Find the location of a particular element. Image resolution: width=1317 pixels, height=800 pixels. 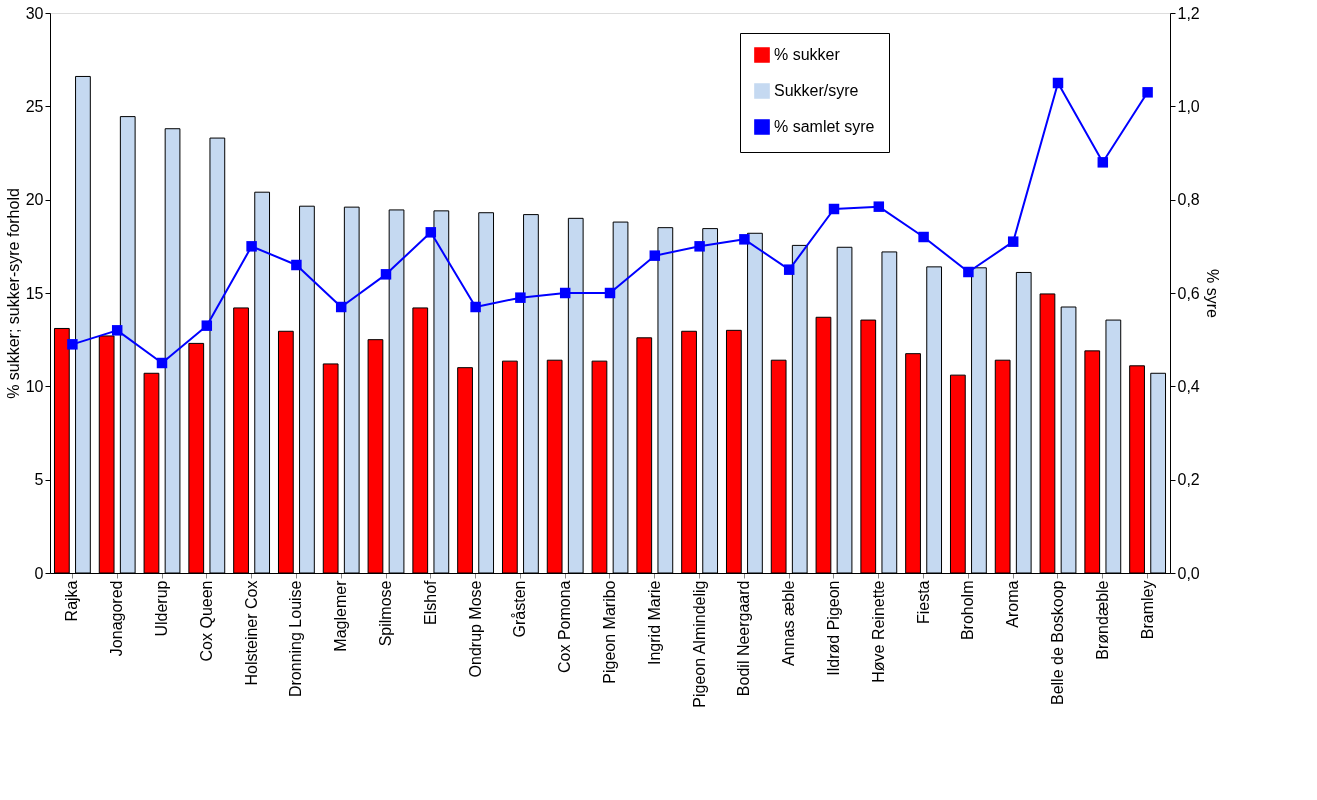

x-tick-label: Annas æble is located at coordinates (789, 623).